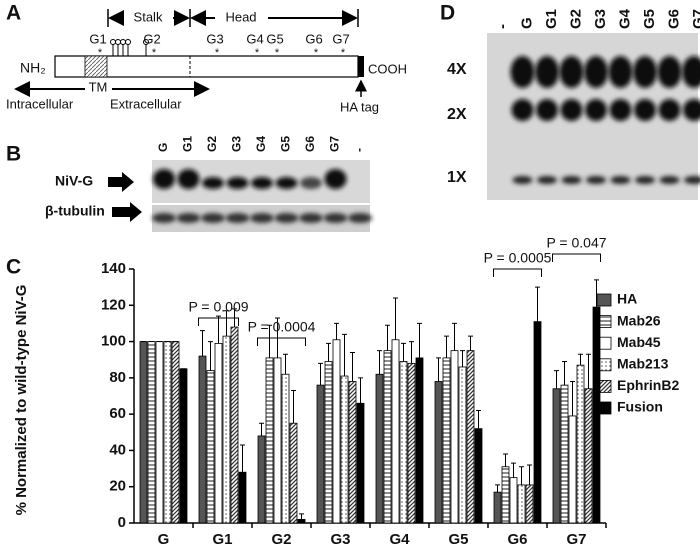 Image resolution: width=700 pixels, height=553 pixels. I want to click on panel-label: B, so click(13, 154).